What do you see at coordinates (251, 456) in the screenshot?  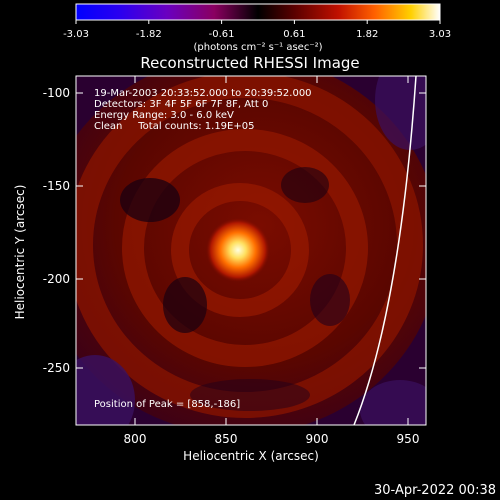 I see `x-axis-label: Heliocentric X (arcsec)` at bounding box center [251, 456].